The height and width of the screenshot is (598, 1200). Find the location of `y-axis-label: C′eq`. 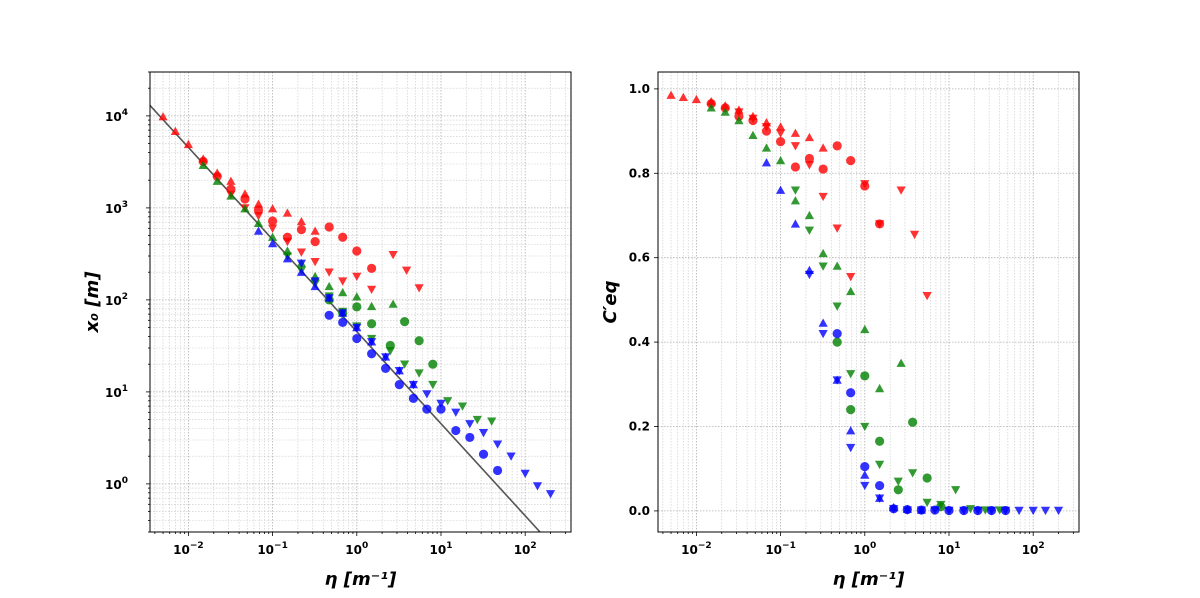

y-axis-label: C′eq is located at coordinates (610, 301).